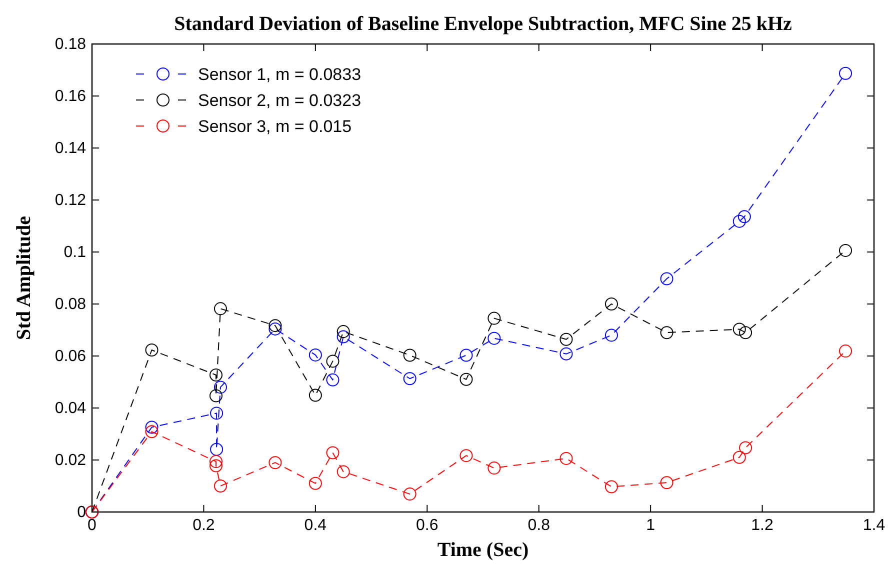  What do you see at coordinates (427, 525) in the screenshot?
I see `x-tick-label: 0.6` at bounding box center [427, 525].